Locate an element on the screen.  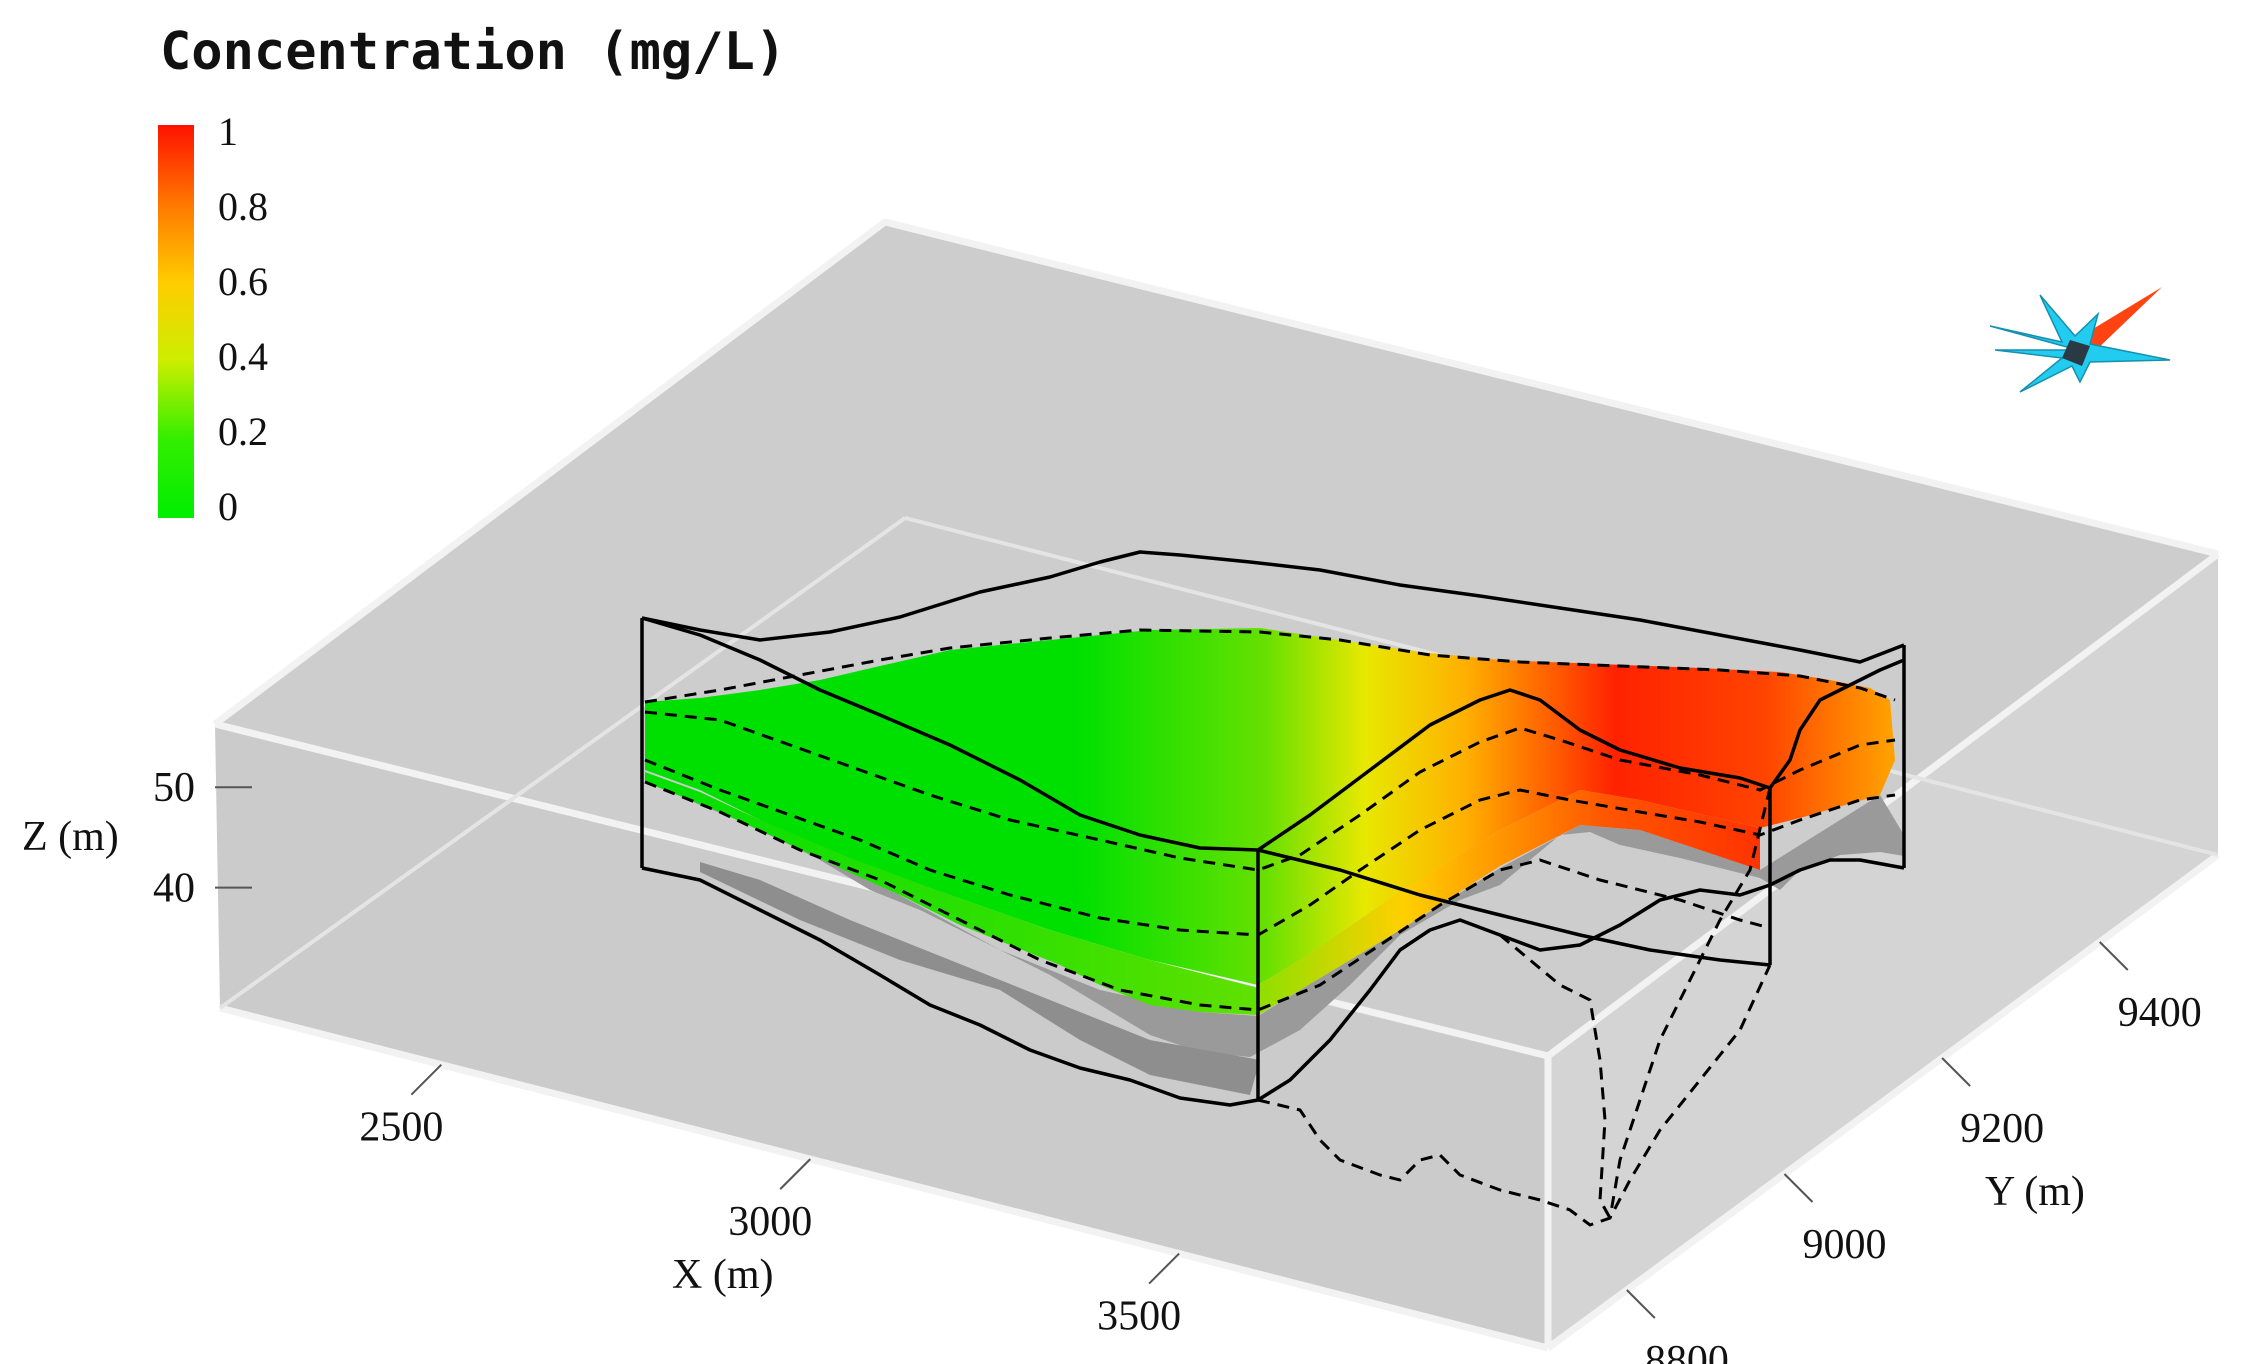
z-axis-label: Z (m) is located at coordinates (70, 837).